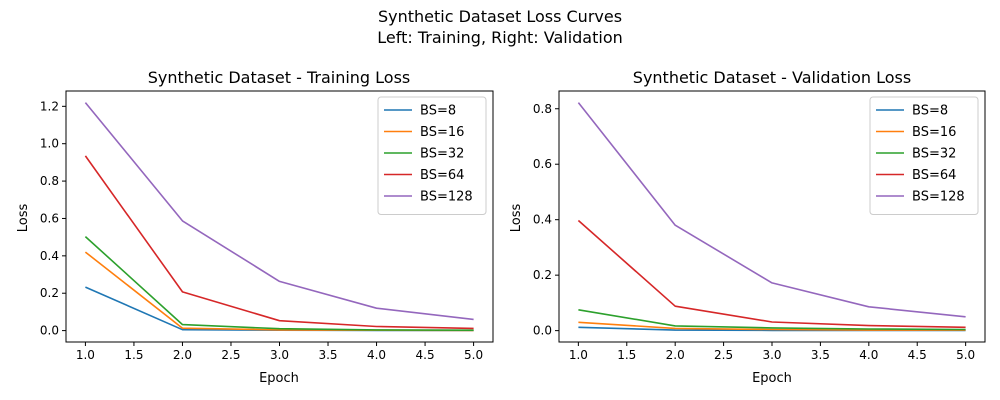  What do you see at coordinates (49, 106) in the screenshot?
I see `y-tick-label: 1.2` at bounding box center [49, 106].